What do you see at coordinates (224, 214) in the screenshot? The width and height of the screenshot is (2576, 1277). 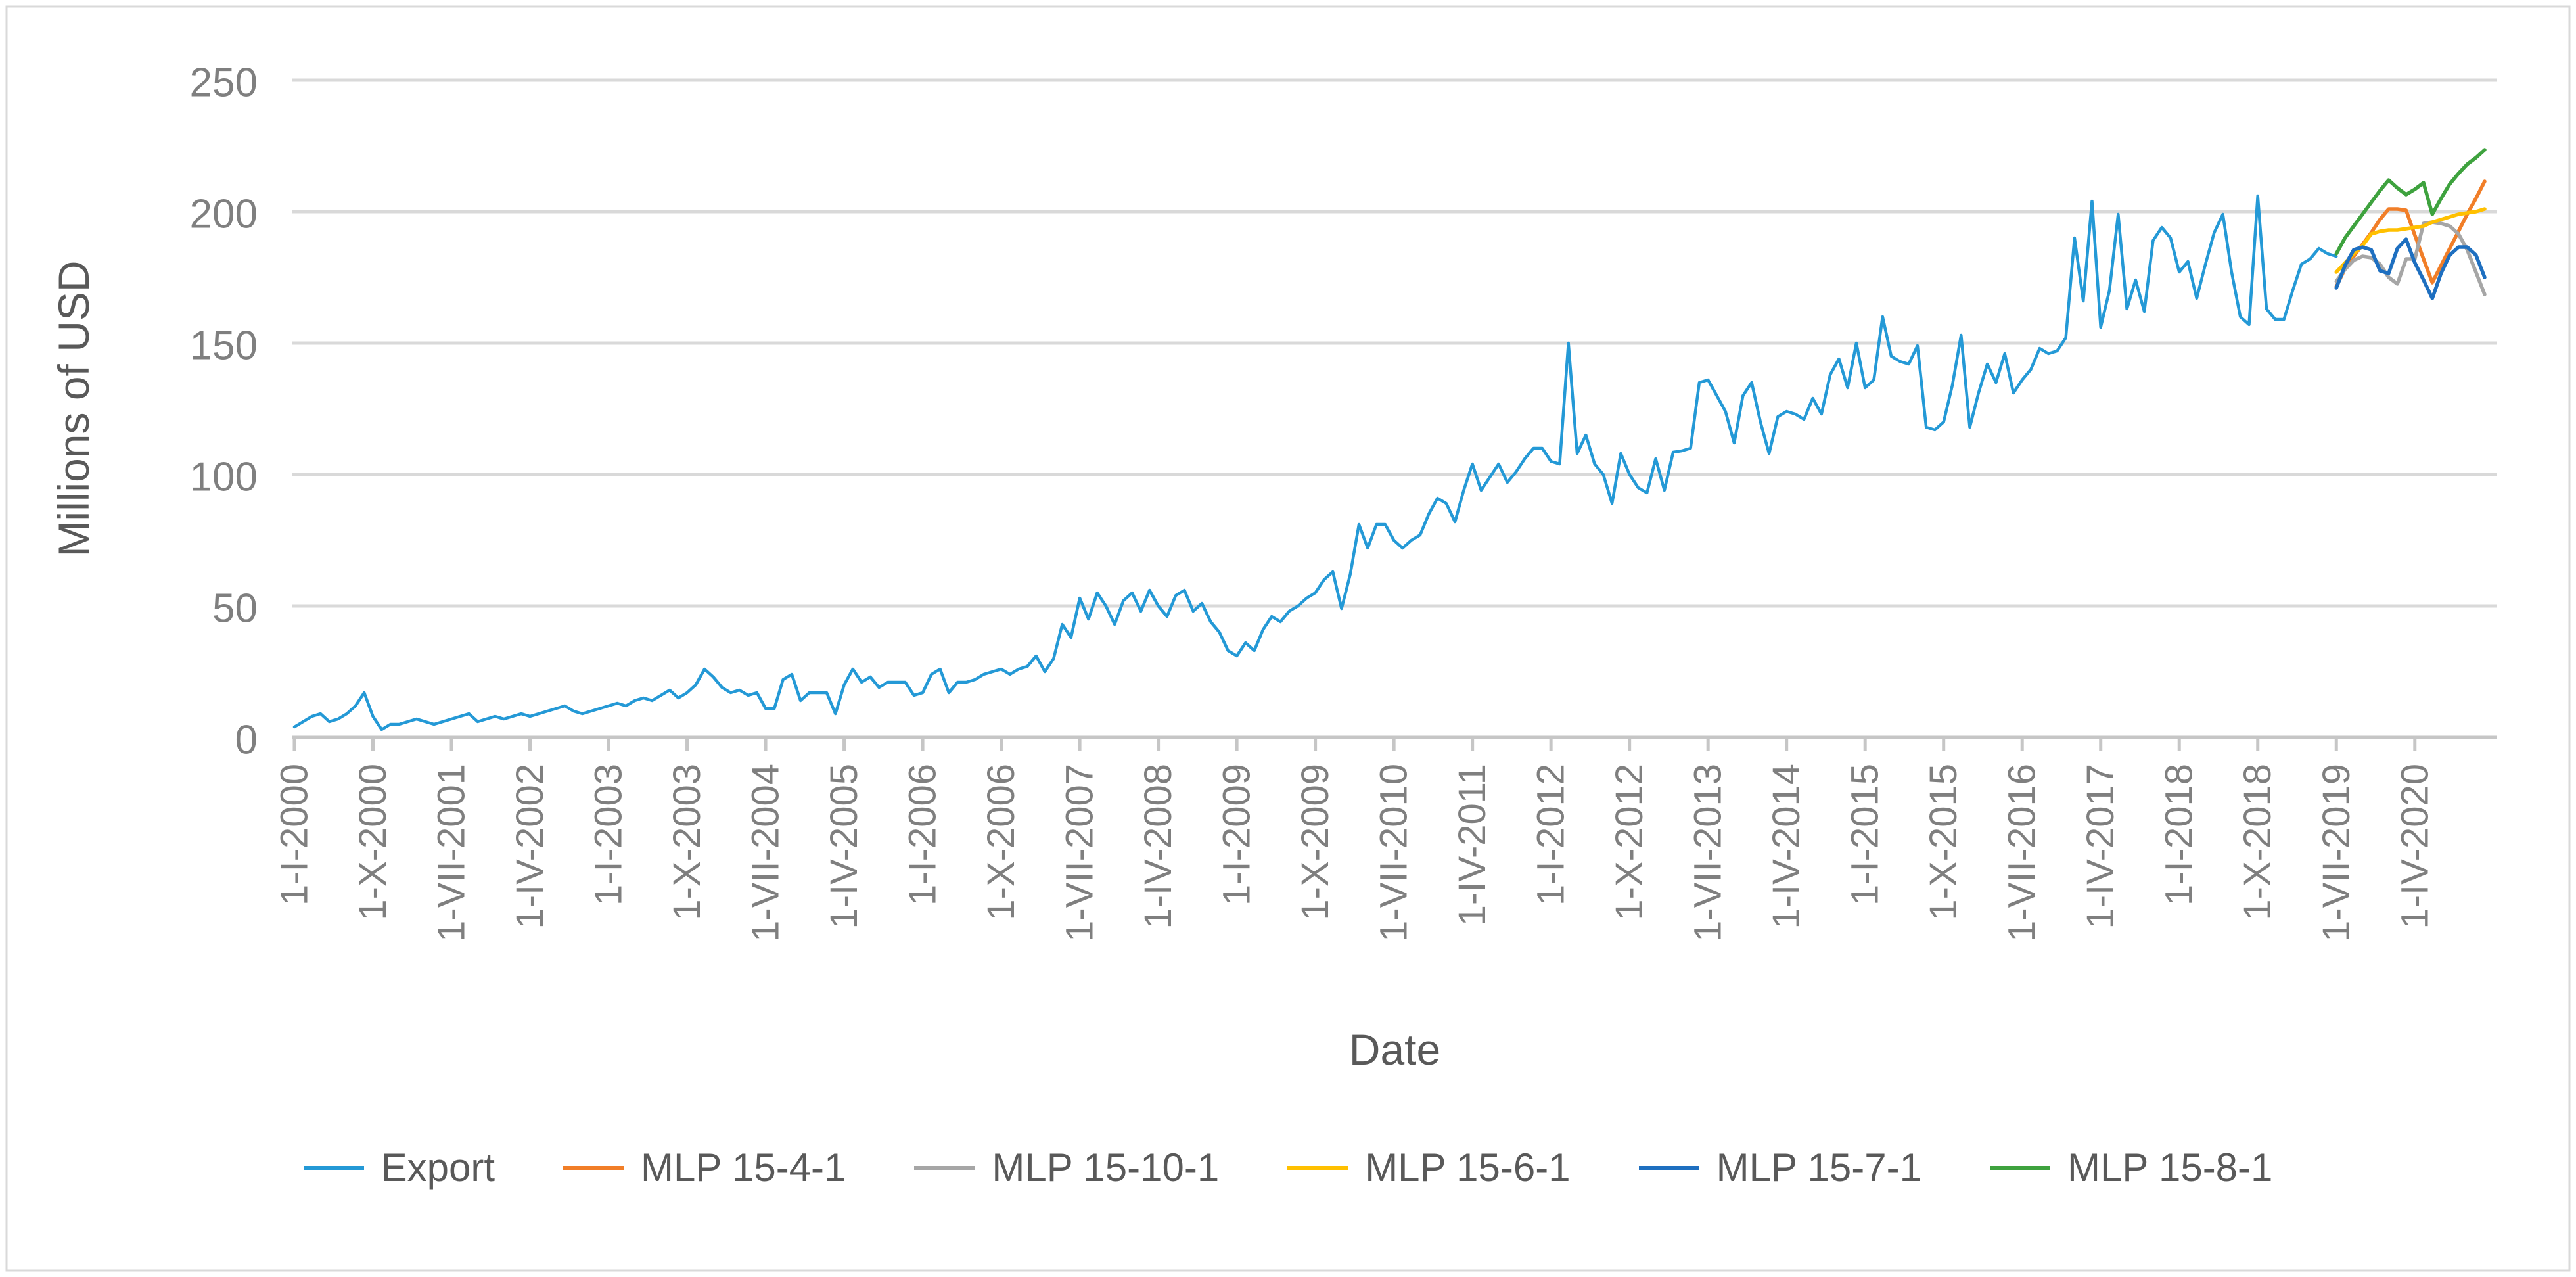 I see `y-tick-label: 200` at bounding box center [224, 214].